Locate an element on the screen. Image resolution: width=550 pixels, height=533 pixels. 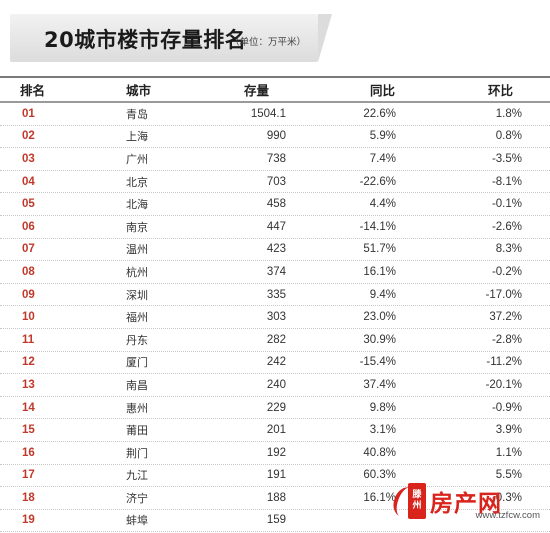
mom-cell: -0.2% is located at coordinates (506, 271).